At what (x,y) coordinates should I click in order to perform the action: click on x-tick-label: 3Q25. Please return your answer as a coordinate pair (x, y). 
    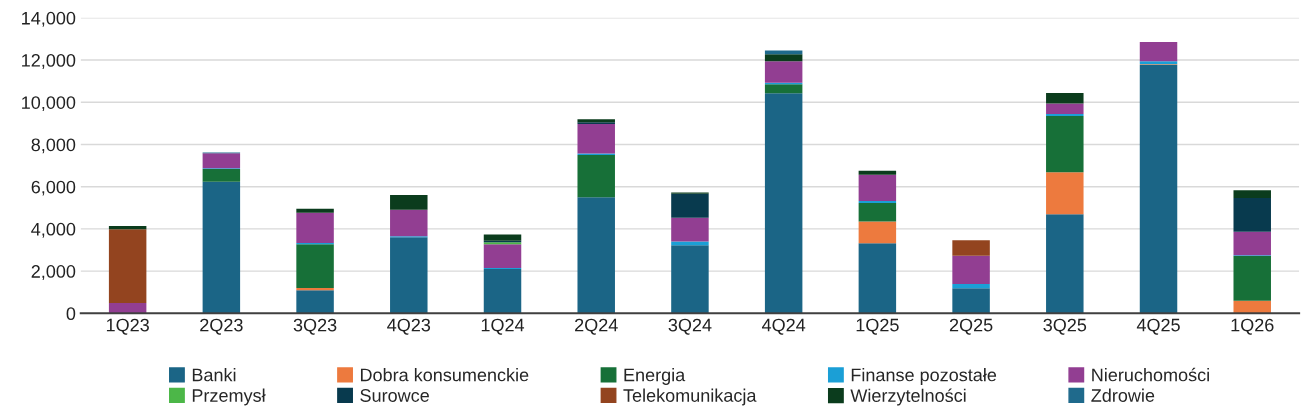
    Looking at the image, I should click on (1065, 326).